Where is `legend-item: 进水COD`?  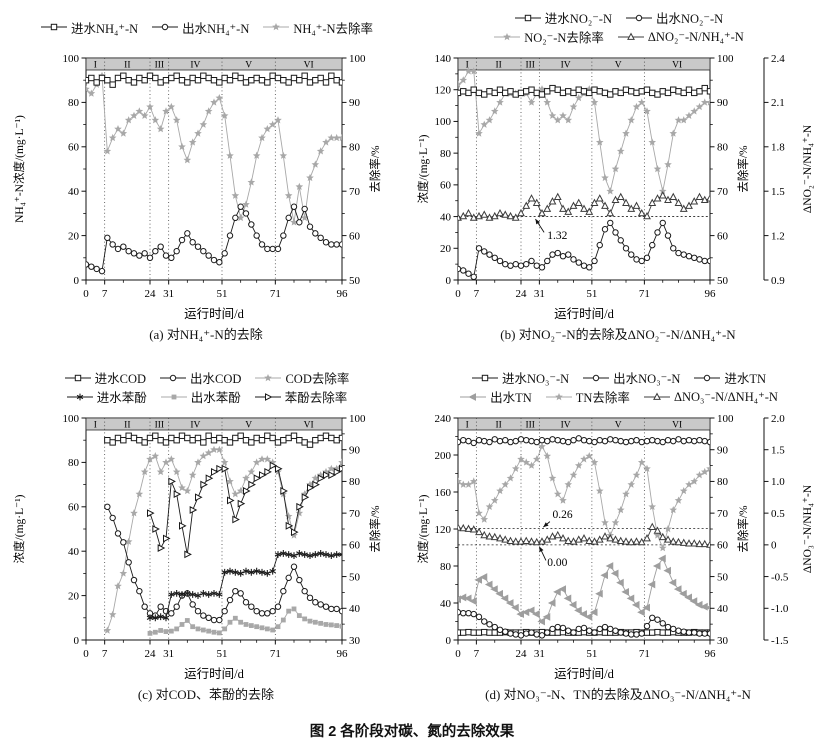
legend-item: 进水COD is located at coordinates (104, 377).